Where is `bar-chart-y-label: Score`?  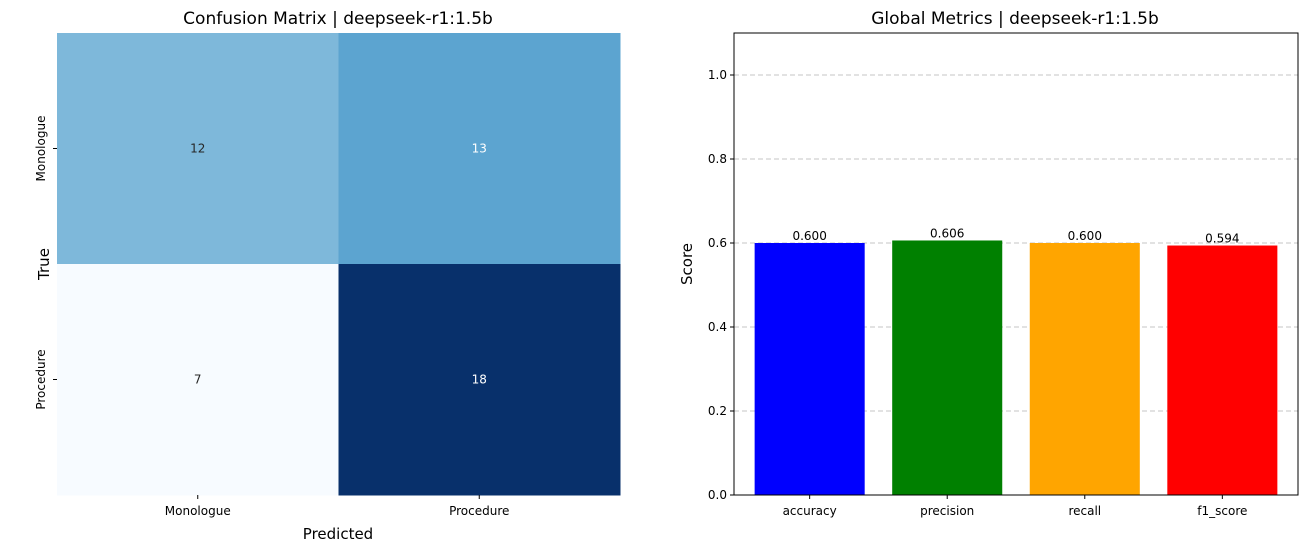 bar-chart-y-label: Score is located at coordinates (687, 264).